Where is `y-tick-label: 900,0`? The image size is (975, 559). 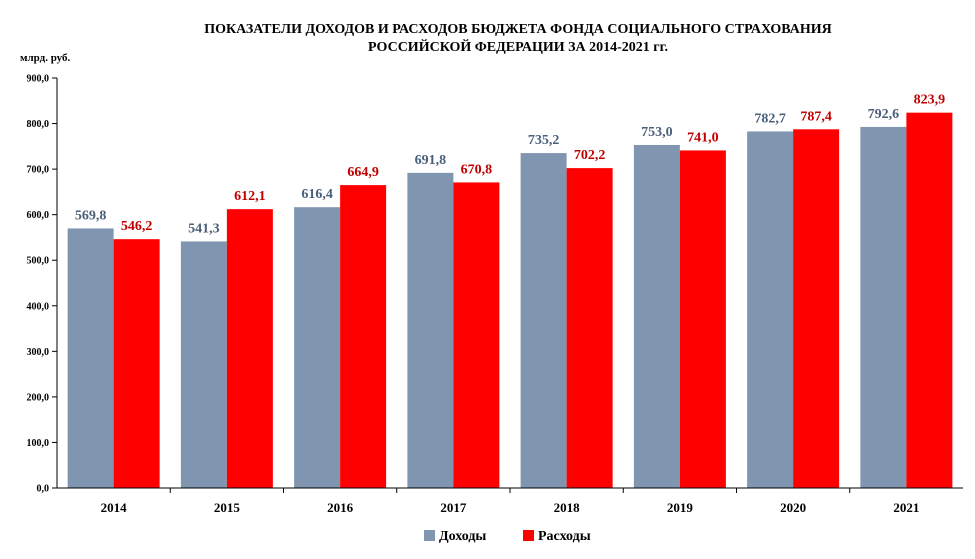 y-tick-label: 900,0 is located at coordinates (38, 79).